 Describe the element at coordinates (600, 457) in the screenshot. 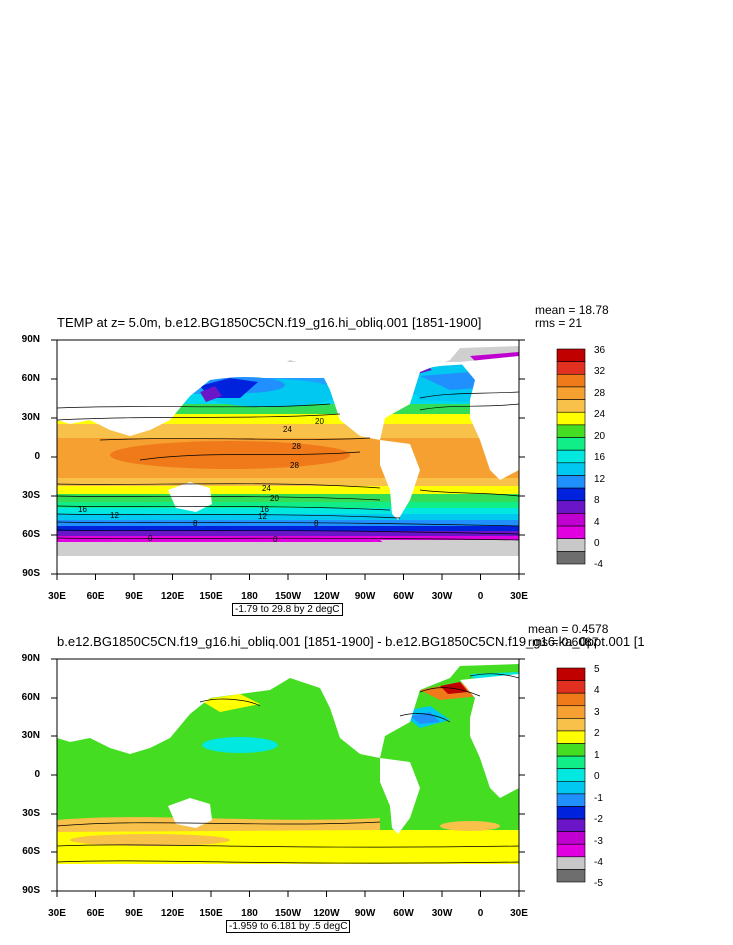

I see `top-cb-label-16: 16` at that location.